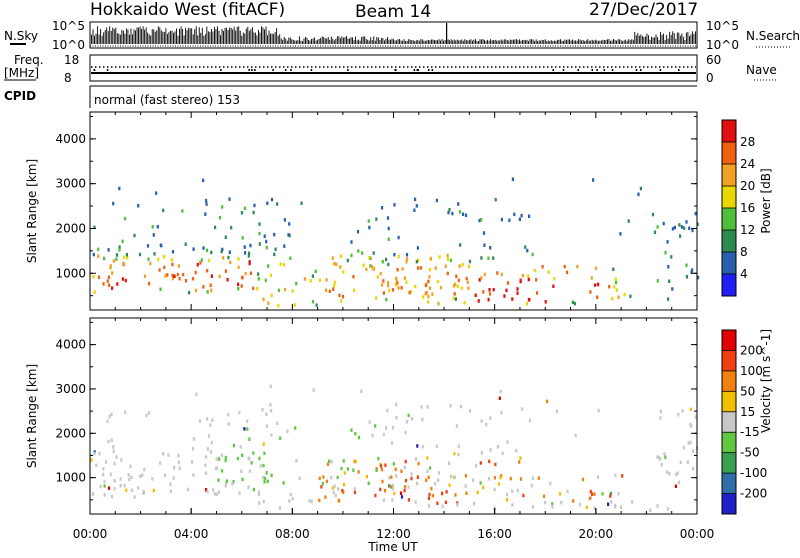 The width and height of the screenshot is (800, 558). What do you see at coordinates (402, 35) in the screenshot?
I see `noise-panel: N.Sky 10^5 10^0 10^5 10^0 N.Search` at bounding box center [402, 35].